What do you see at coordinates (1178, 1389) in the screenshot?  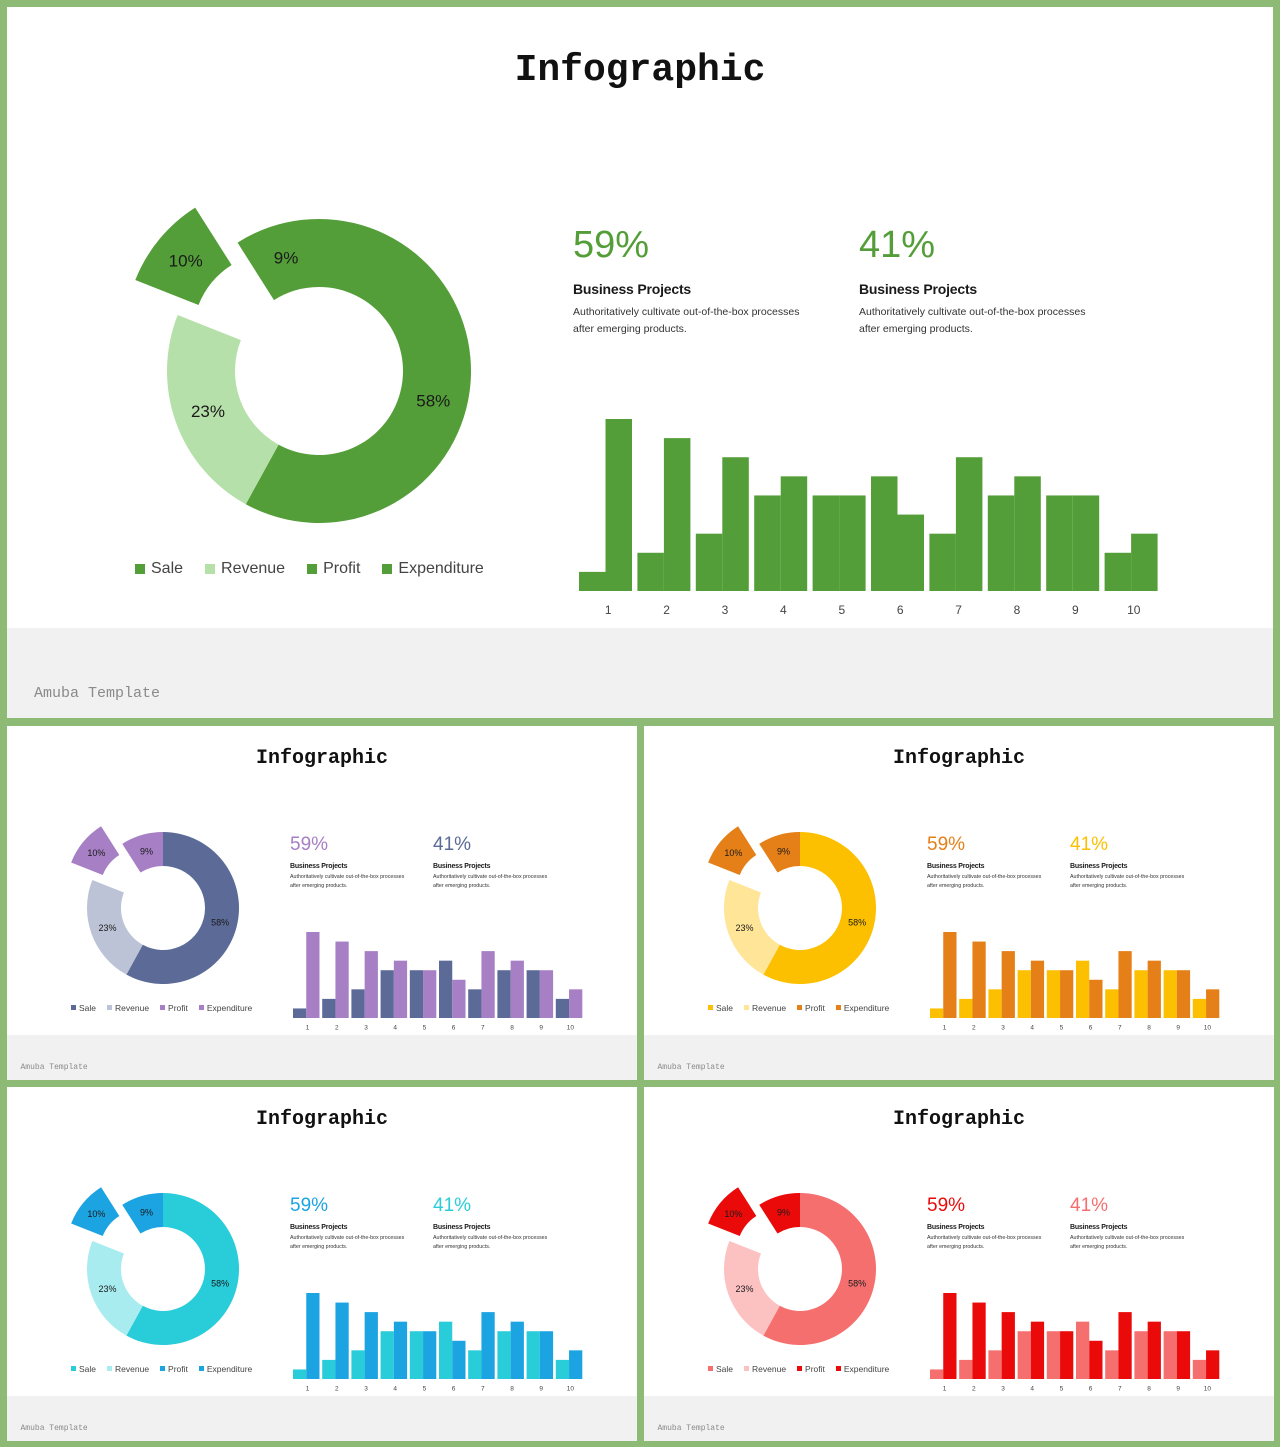 I see `x-tick-label: 9` at bounding box center [1178, 1389].